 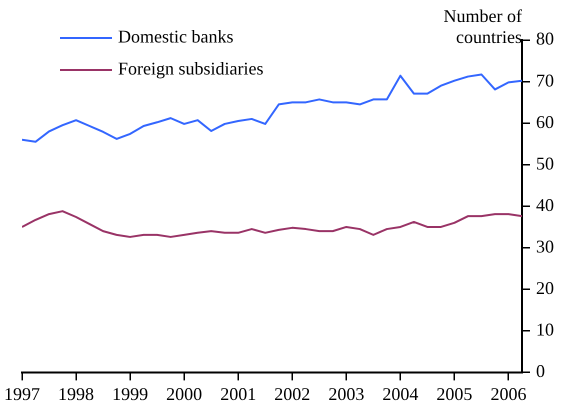 I want to click on y-tick-label: 60, so click(x=545, y=122).